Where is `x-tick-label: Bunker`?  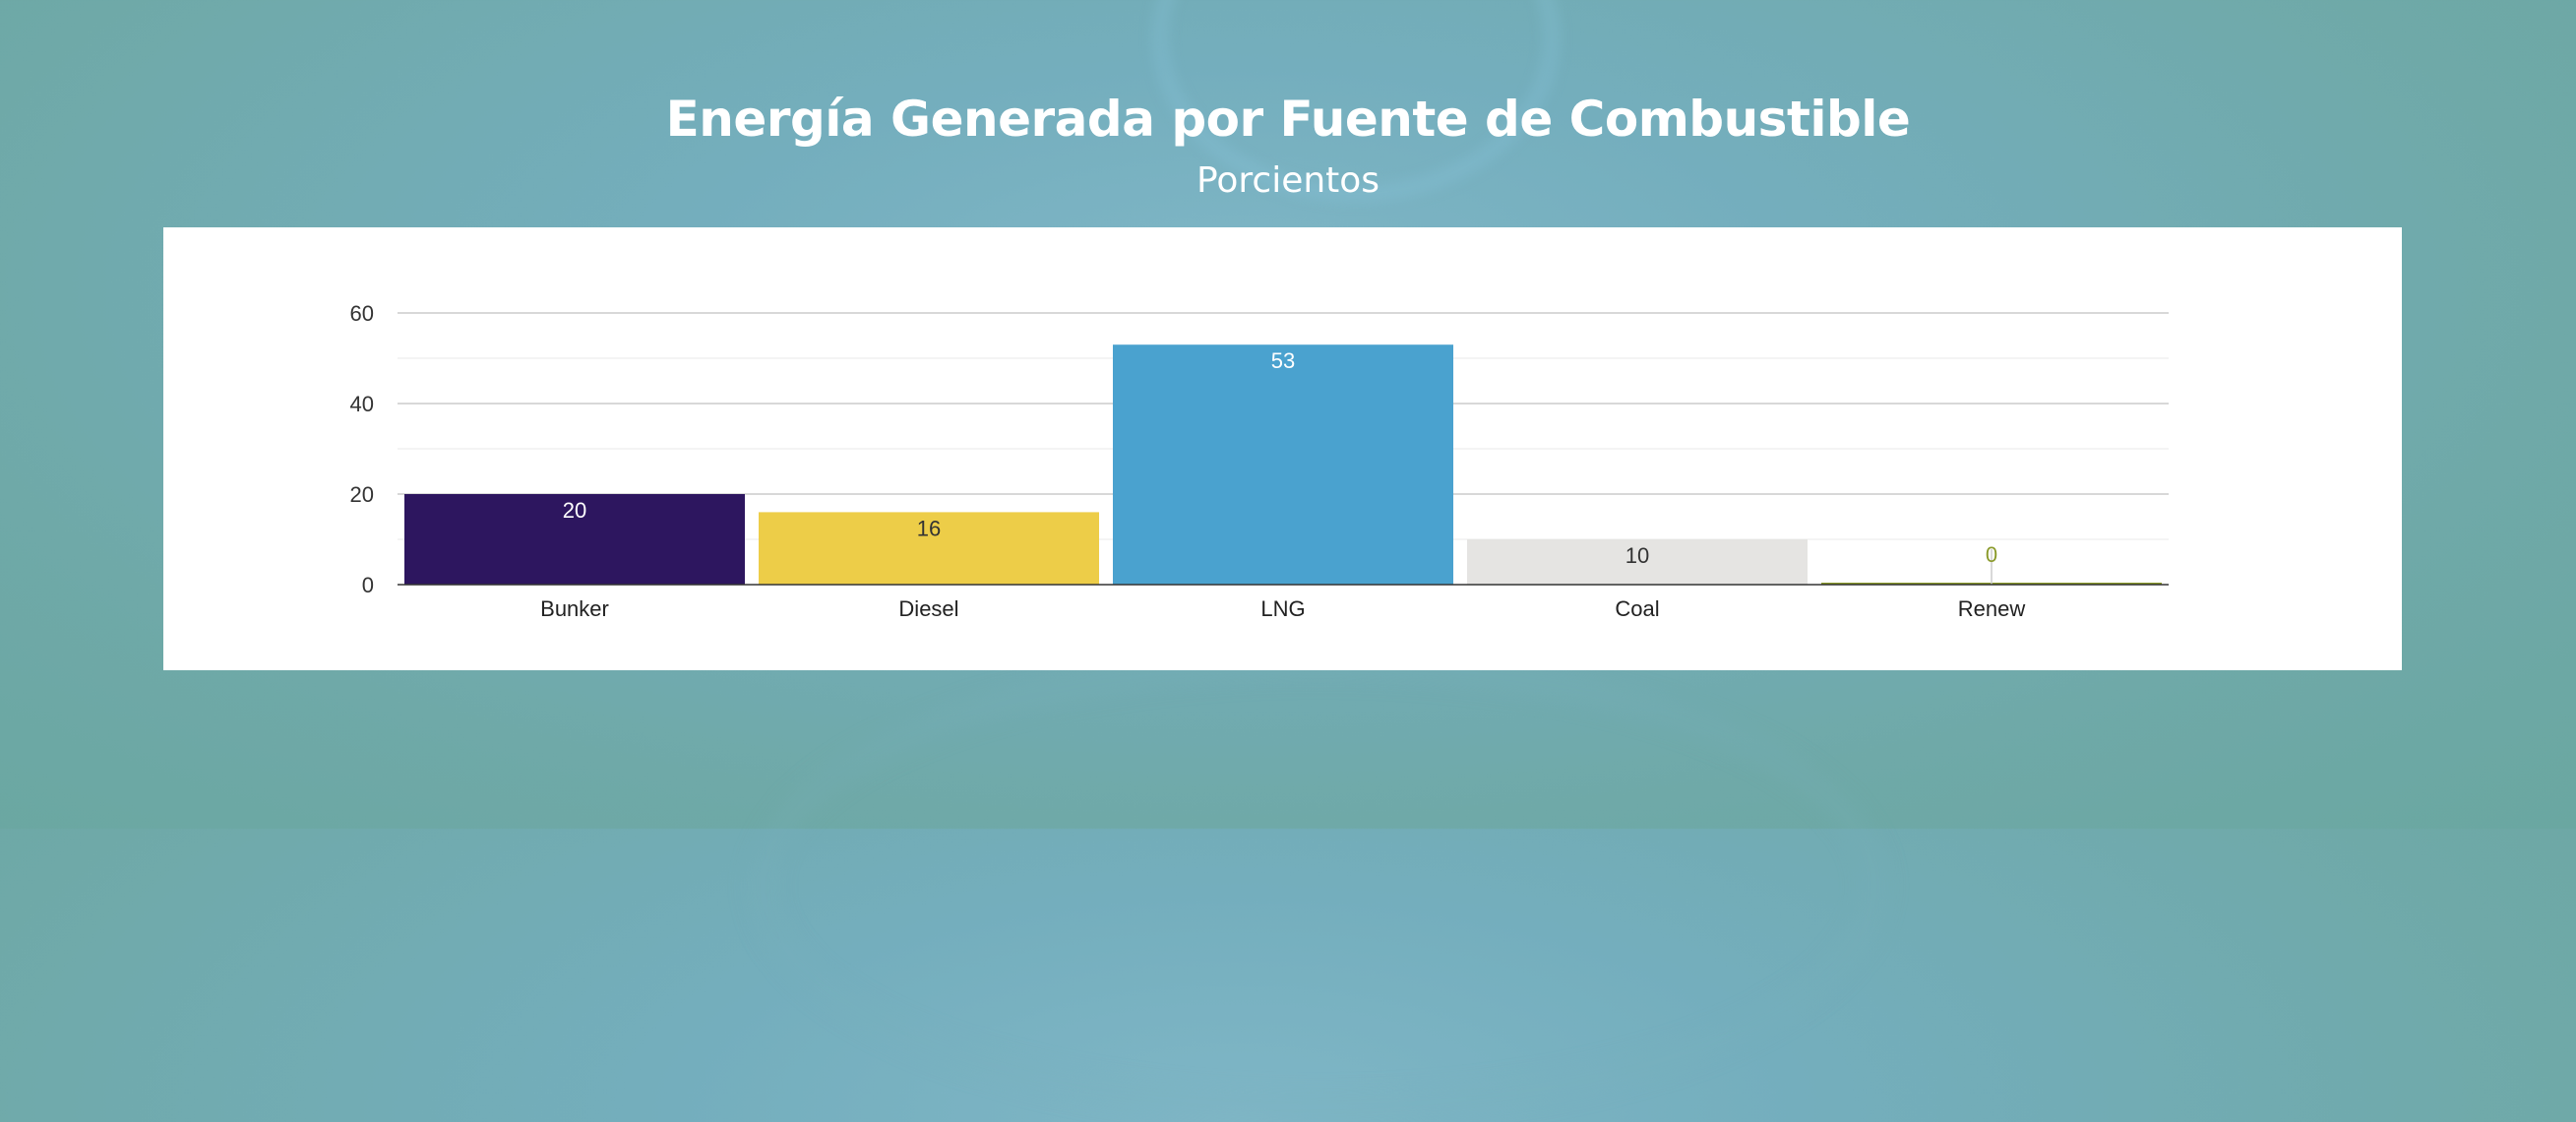
x-tick-label: Bunker is located at coordinates (574, 608).